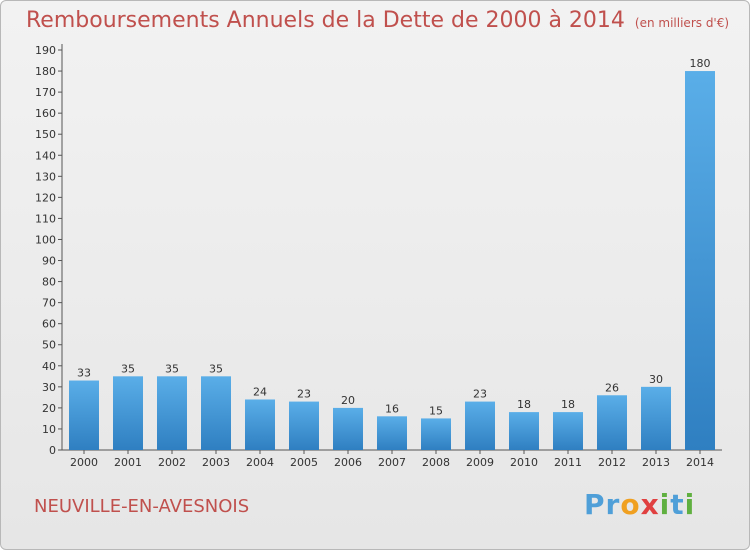 Image resolution: width=750 pixels, height=550 pixels. Describe the element at coordinates (49, 366) in the screenshot. I see `y-tick-label: 40` at that location.